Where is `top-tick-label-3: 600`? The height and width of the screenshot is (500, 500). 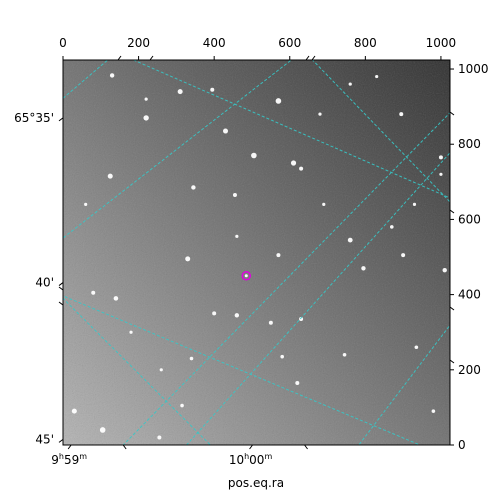 top-tick-label-3: 600 is located at coordinates (289, 43).